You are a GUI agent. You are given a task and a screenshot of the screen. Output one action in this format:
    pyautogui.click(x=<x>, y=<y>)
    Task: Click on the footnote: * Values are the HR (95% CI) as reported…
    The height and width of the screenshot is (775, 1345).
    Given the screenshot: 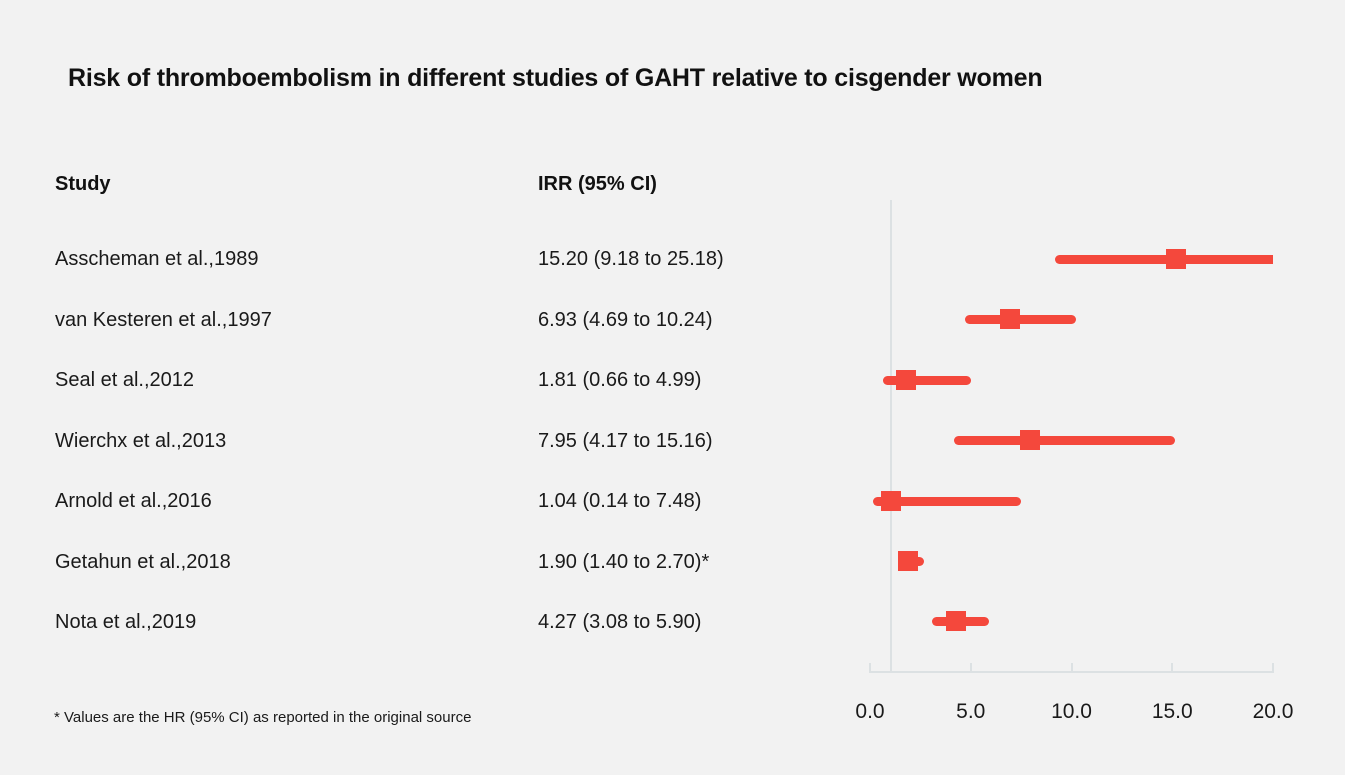 What is the action you would take?
    pyautogui.click(x=263, y=717)
    